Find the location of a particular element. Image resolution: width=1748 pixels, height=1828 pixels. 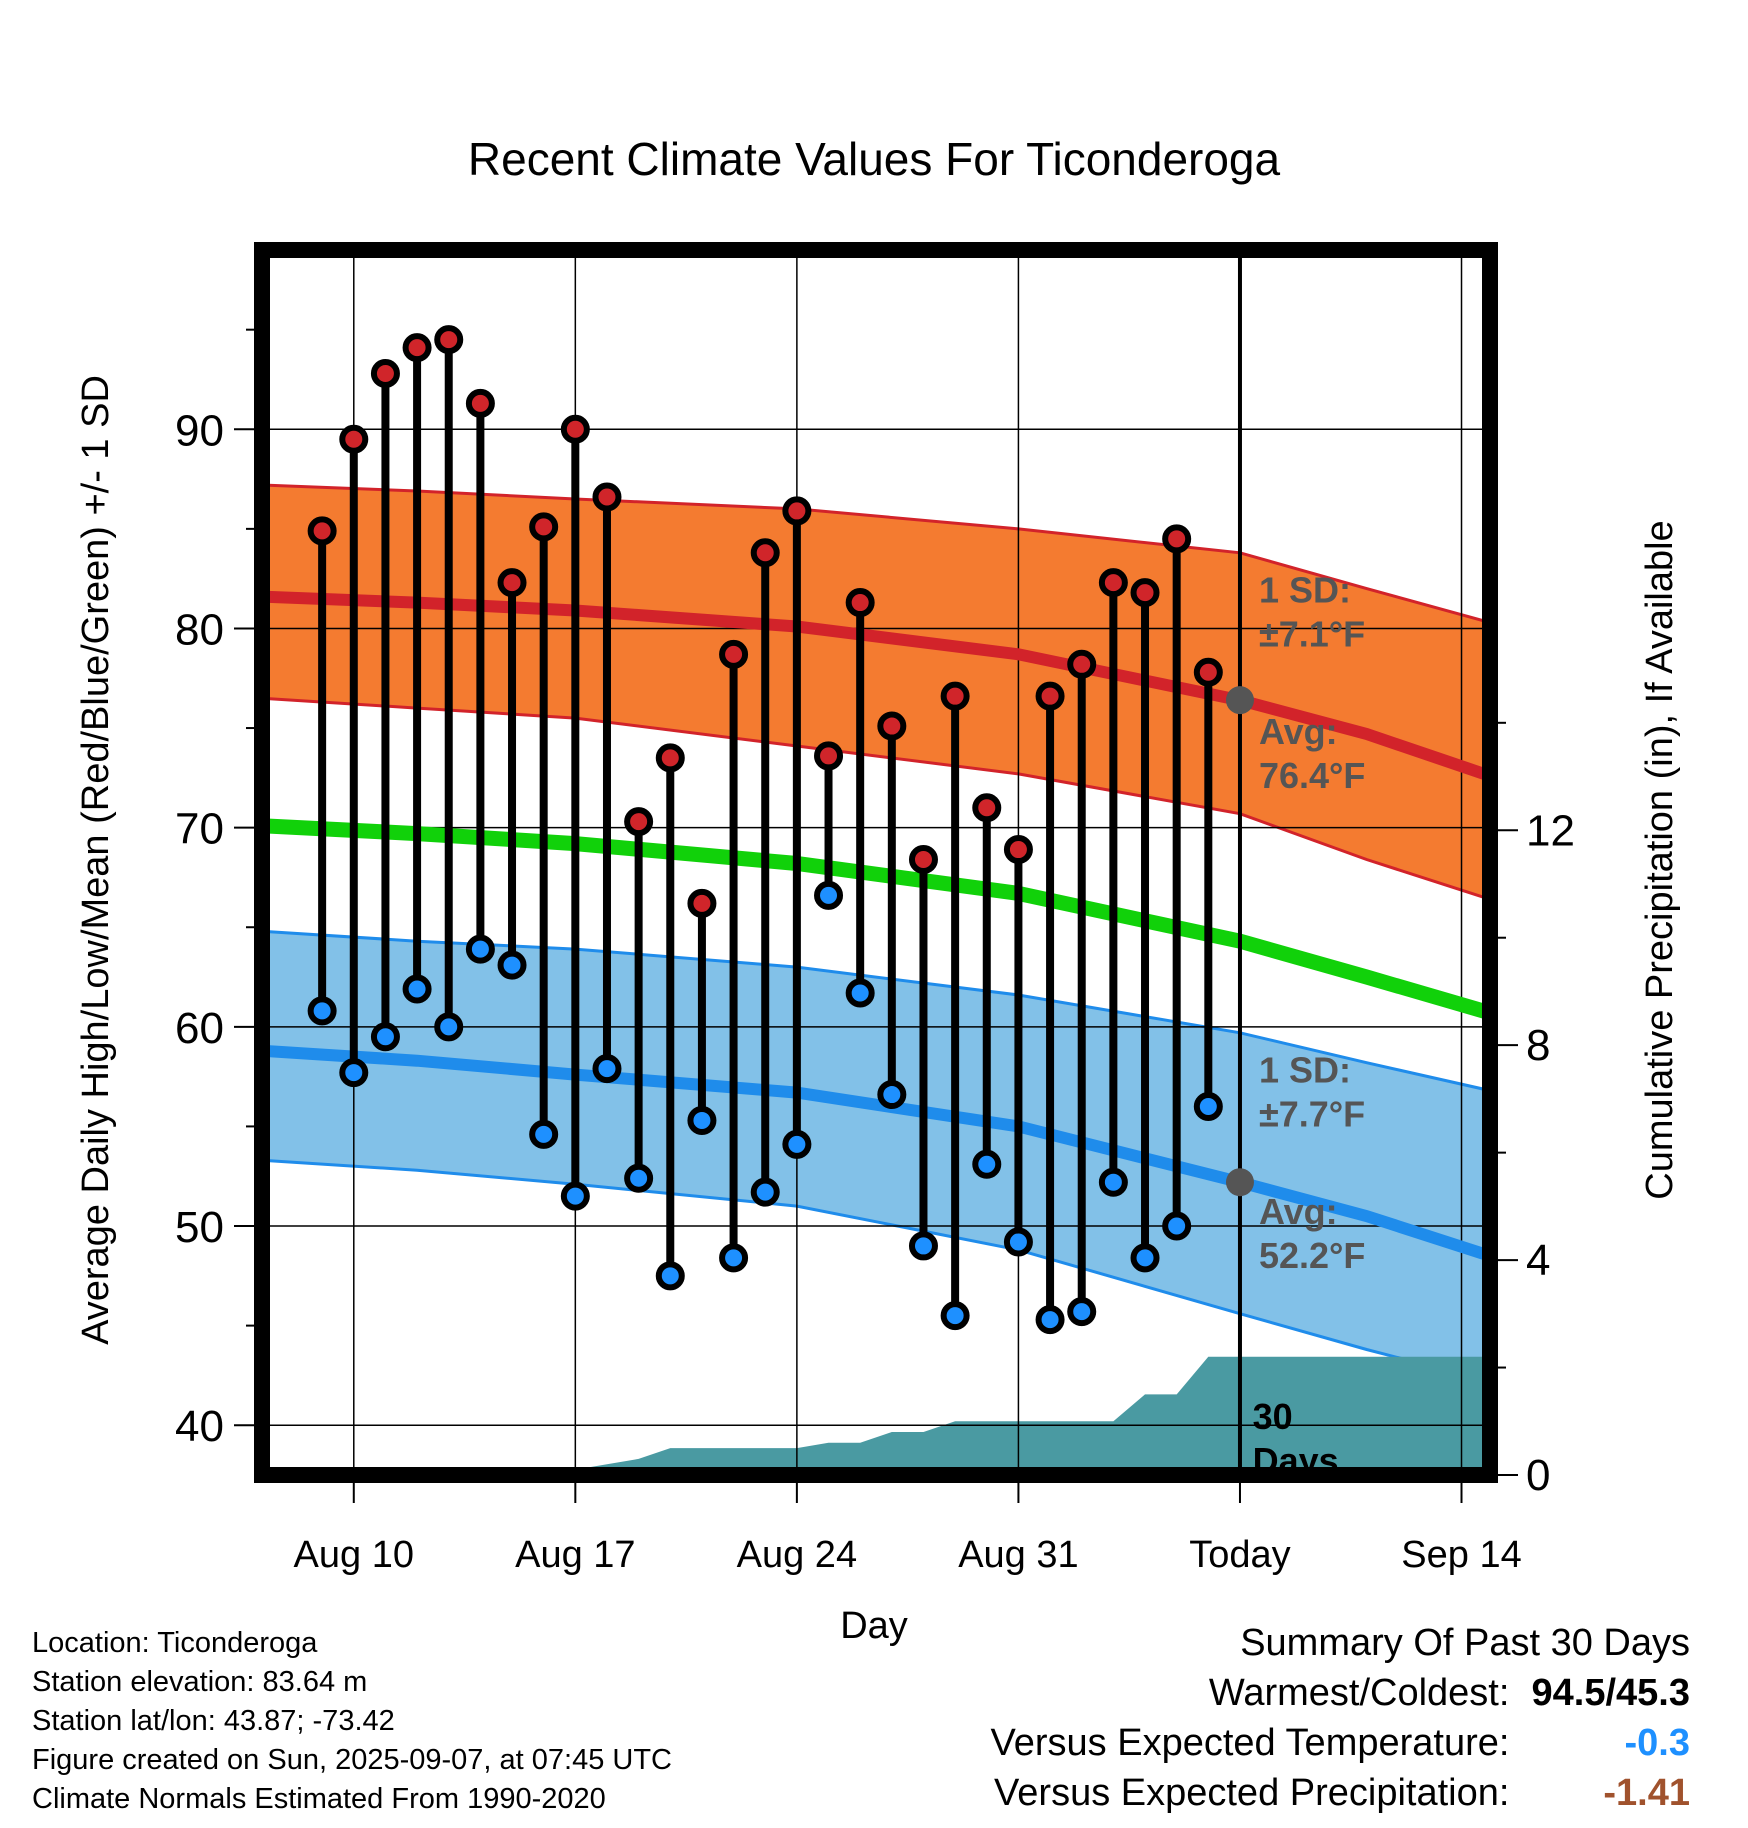

x-tick-label: Aug 31 is located at coordinates (1018, 1555).